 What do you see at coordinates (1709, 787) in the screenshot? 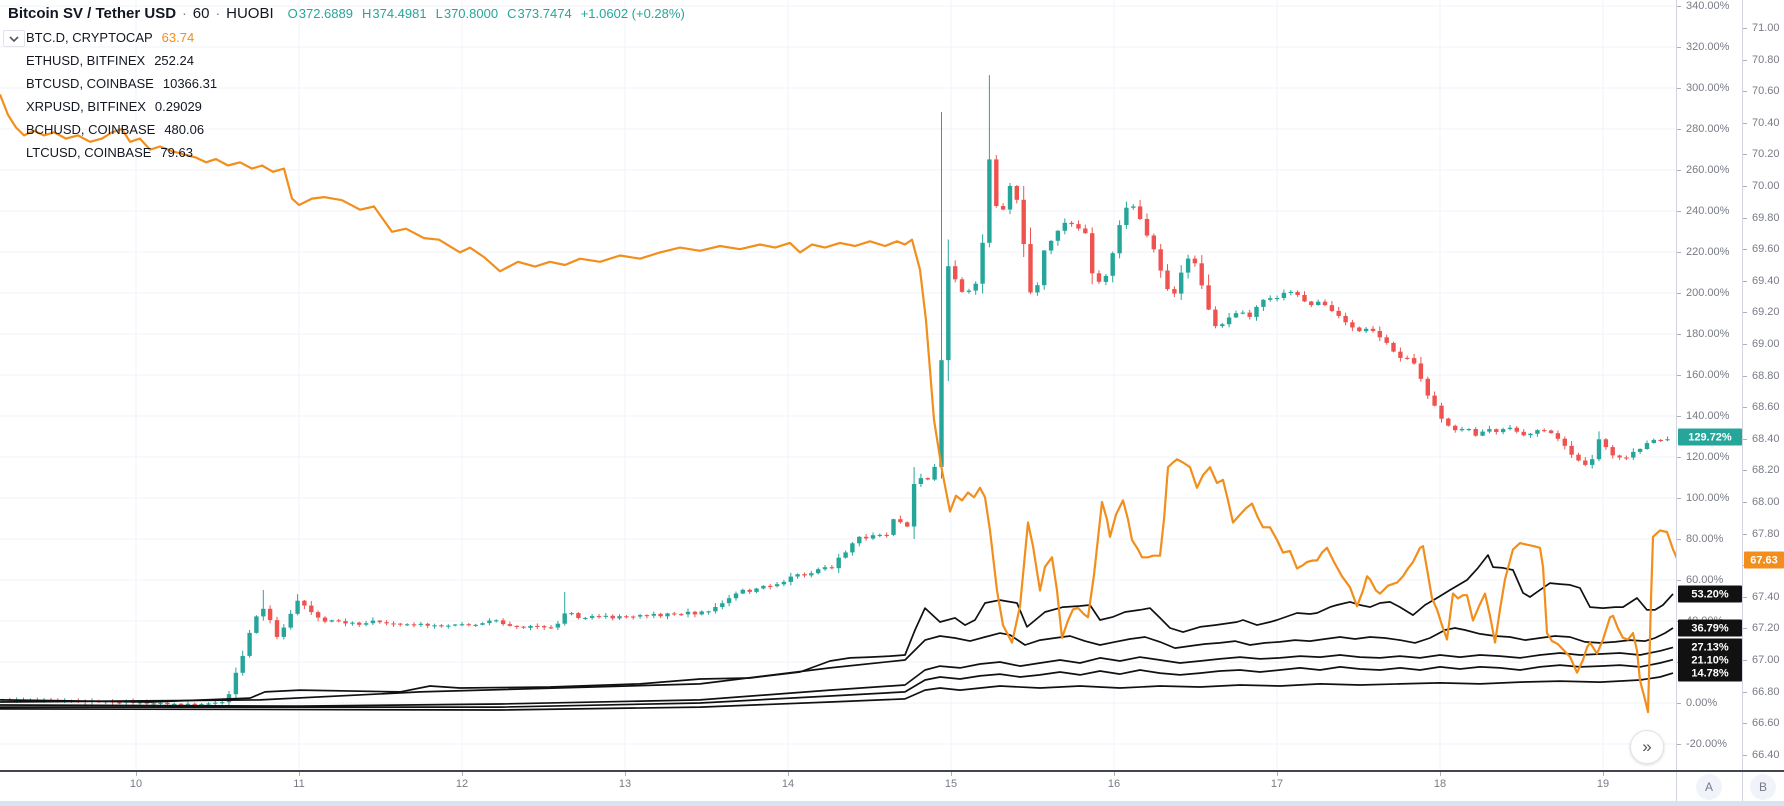
I see `scale-mode-a-button: A` at bounding box center [1709, 787].